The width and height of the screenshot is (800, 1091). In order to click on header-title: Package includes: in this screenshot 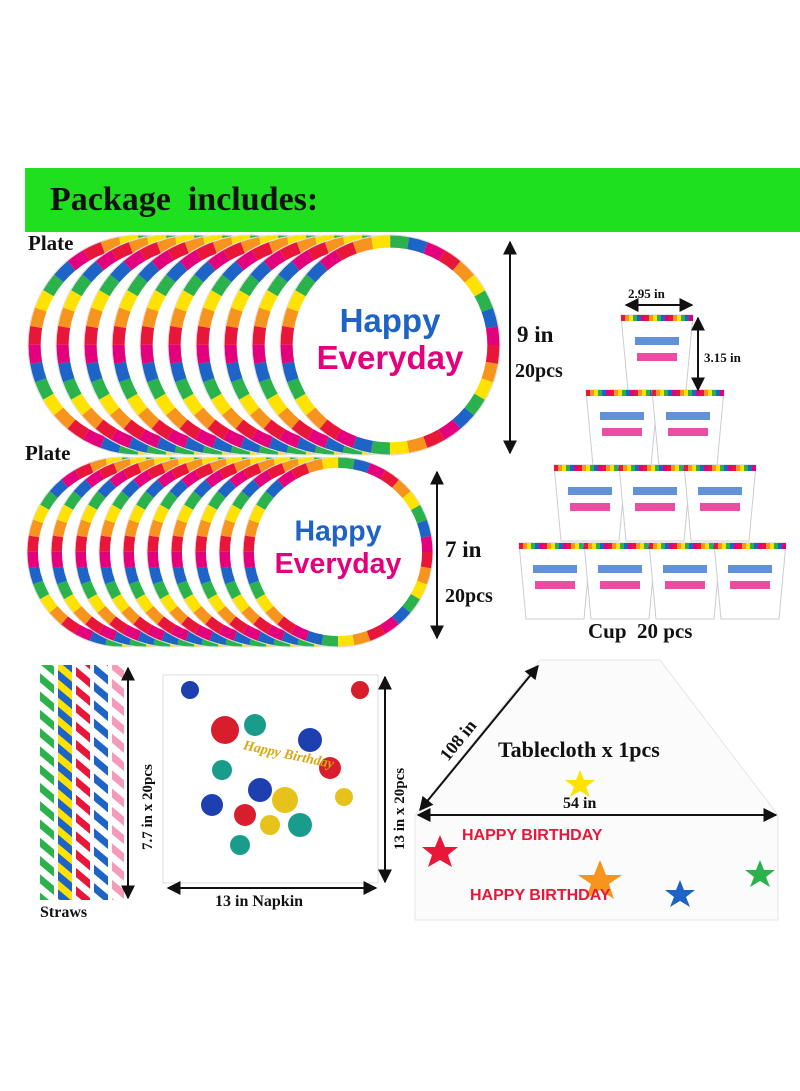, I will do `click(184, 199)`.